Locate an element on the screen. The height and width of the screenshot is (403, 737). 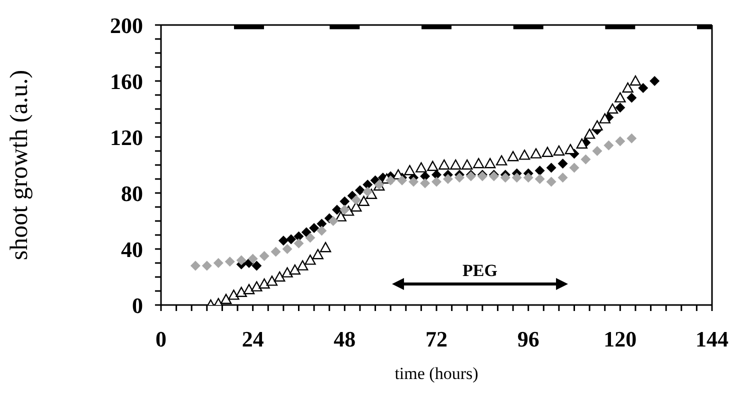
x-tick-label: 120 is located at coordinates (620, 339).